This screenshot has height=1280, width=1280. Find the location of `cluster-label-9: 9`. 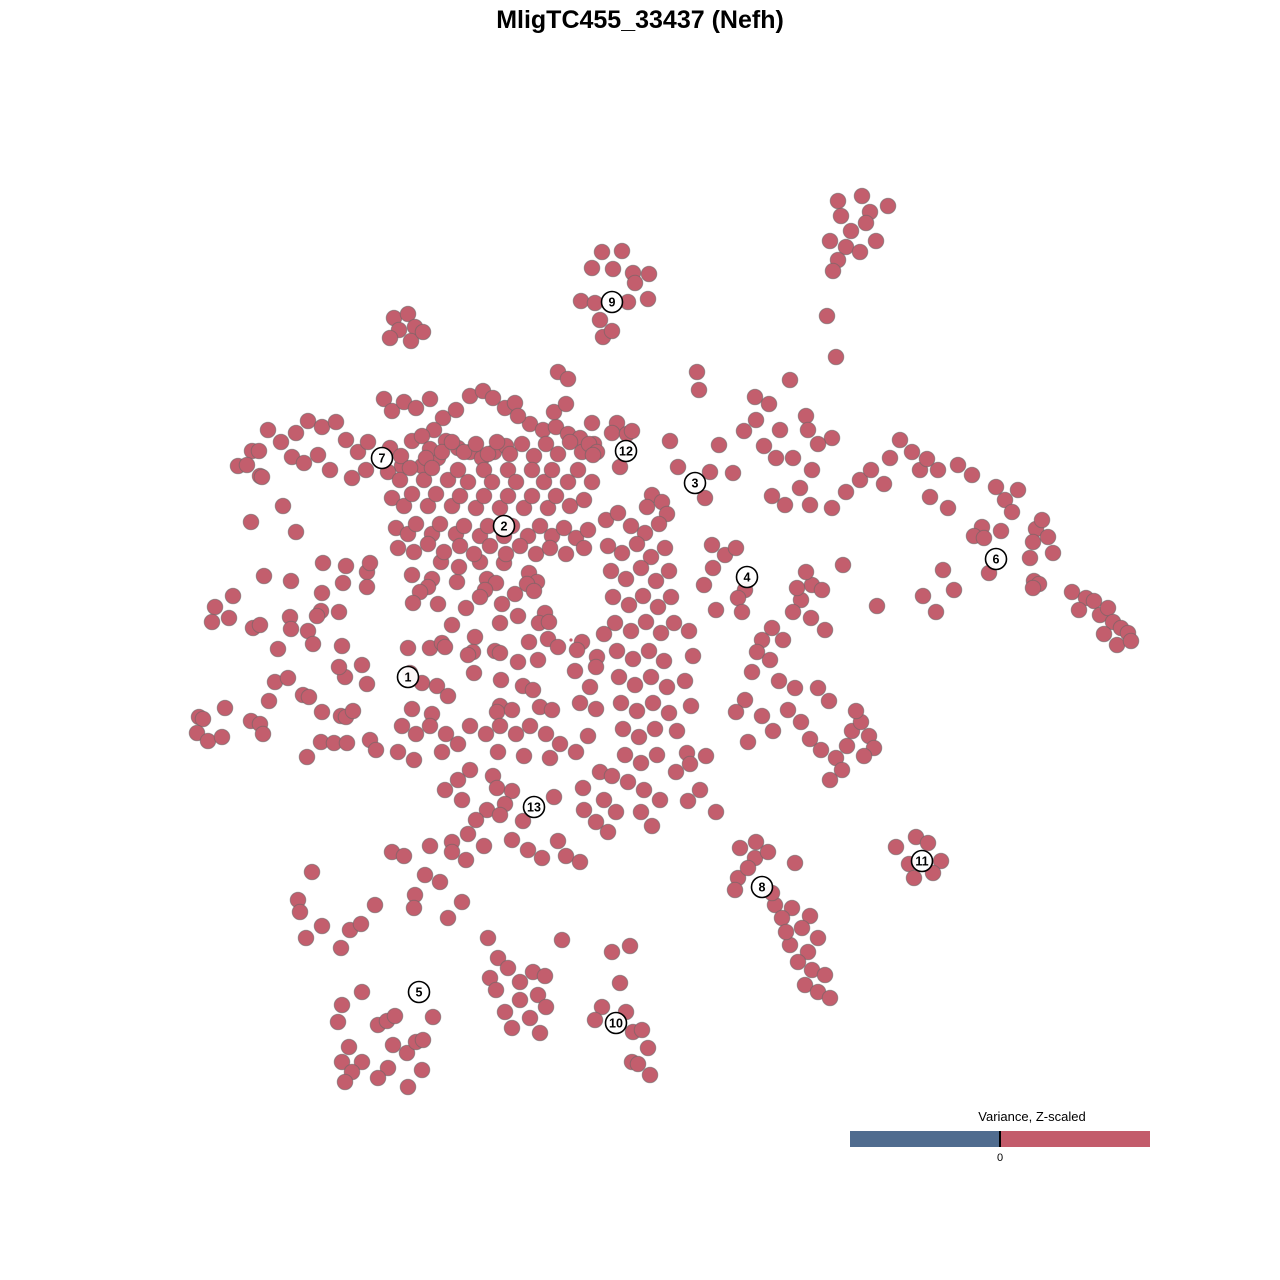

cluster-label-9: 9 is located at coordinates (612, 302).